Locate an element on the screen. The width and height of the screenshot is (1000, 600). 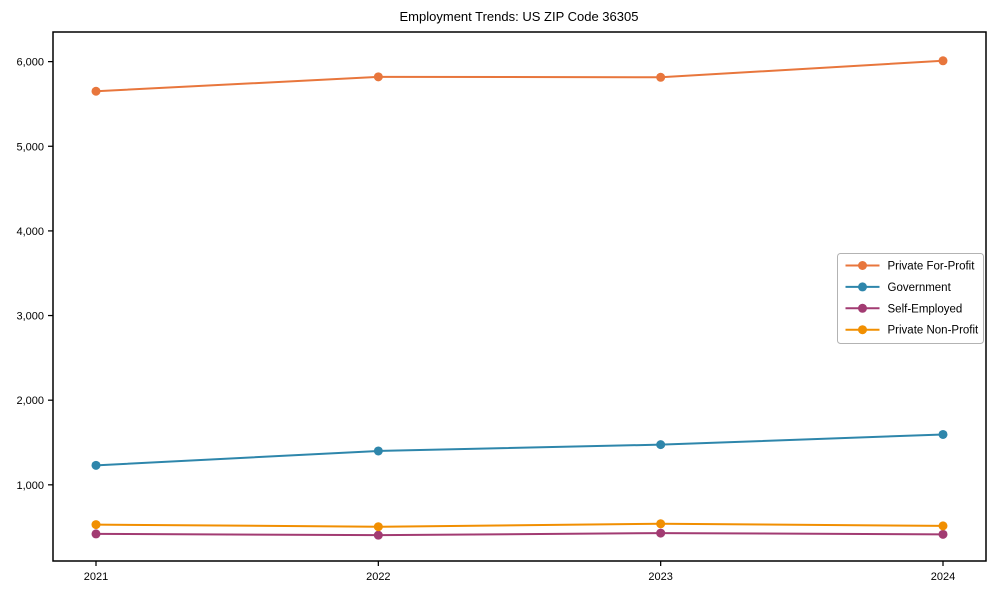
chart-title: Employment Trends: US ZIP Code 36305 is located at coordinates (519, 16).